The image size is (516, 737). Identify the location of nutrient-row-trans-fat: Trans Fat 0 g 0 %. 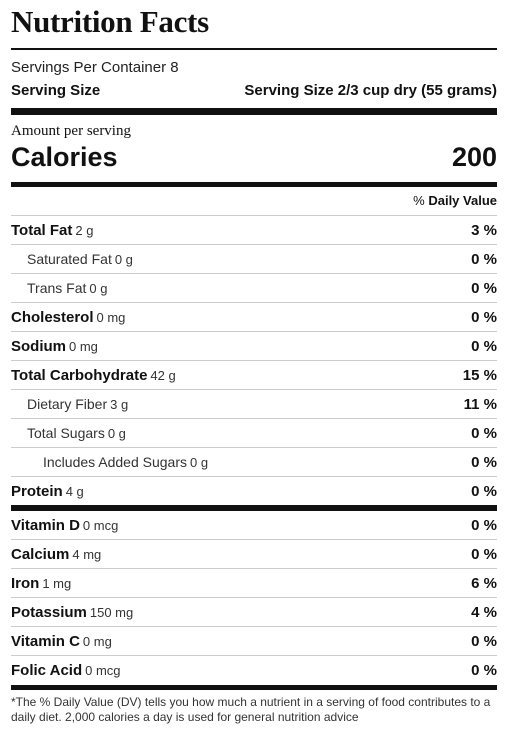
(254, 288).